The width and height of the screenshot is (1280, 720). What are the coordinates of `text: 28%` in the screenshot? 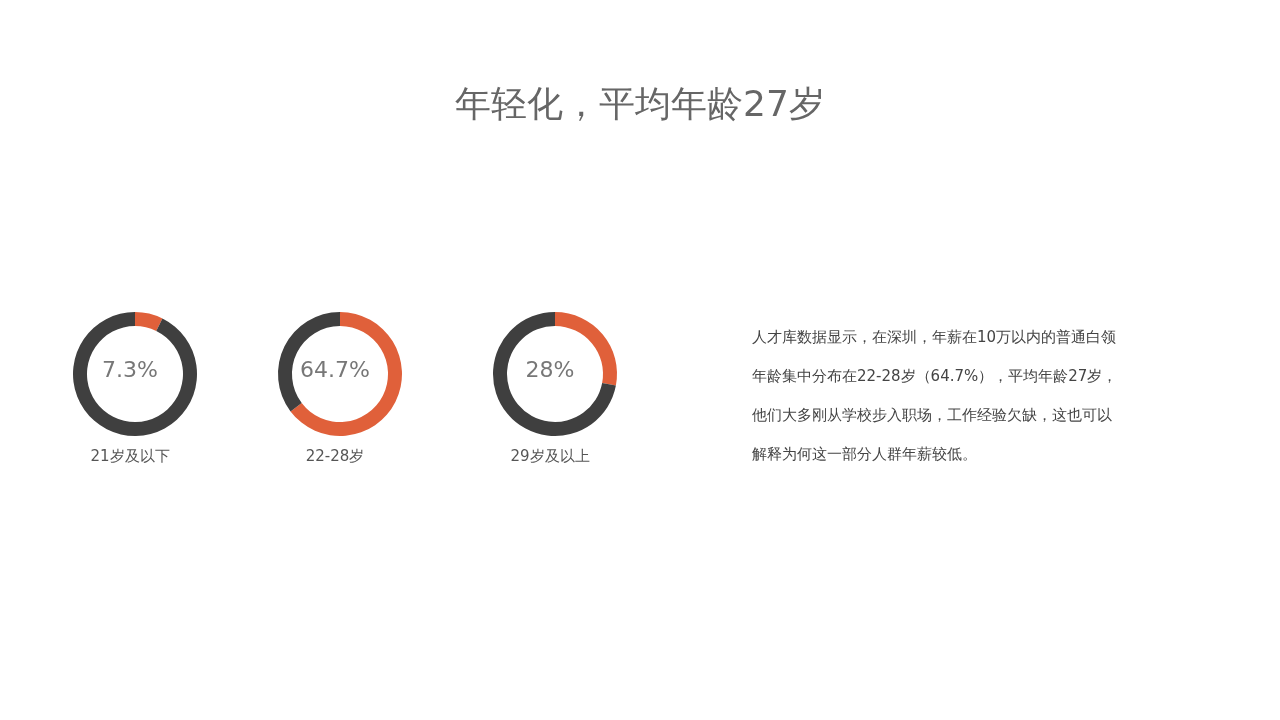 It's located at (550, 369).